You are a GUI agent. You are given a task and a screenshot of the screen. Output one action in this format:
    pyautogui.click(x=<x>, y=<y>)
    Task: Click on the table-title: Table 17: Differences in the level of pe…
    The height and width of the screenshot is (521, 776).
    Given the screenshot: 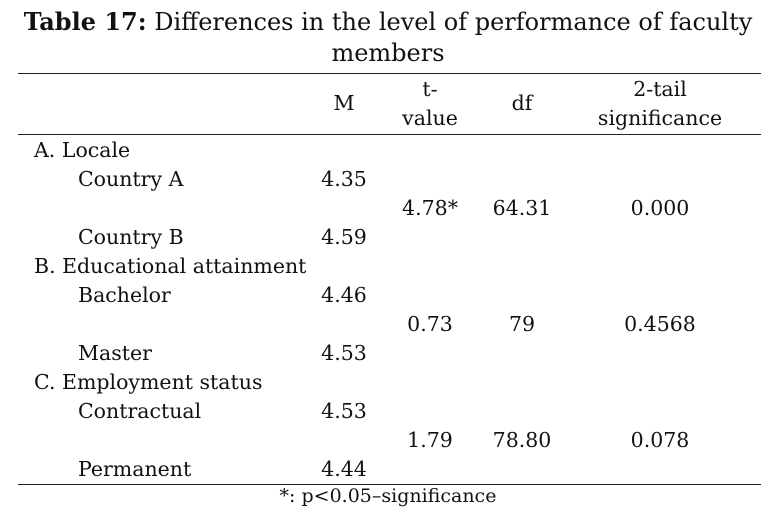 What is the action you would take?
    pyautogui.click(x=388, y=37)
    